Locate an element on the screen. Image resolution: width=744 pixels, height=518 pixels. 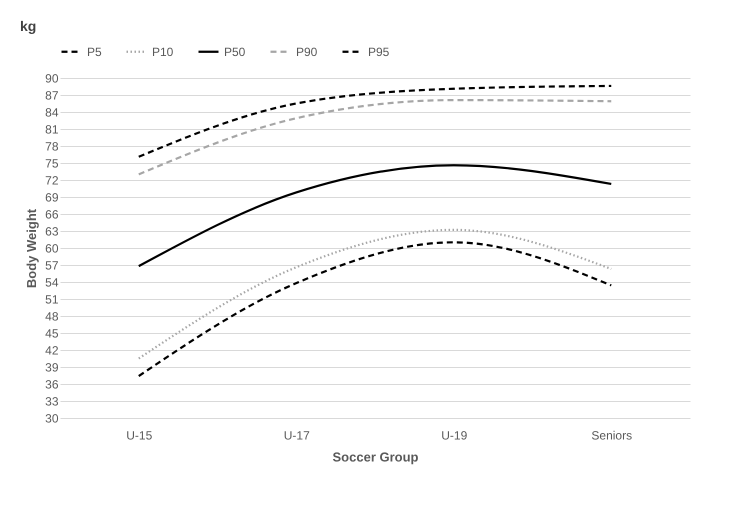
x-tick-label: U-19 is located at coordinates (454, 435).